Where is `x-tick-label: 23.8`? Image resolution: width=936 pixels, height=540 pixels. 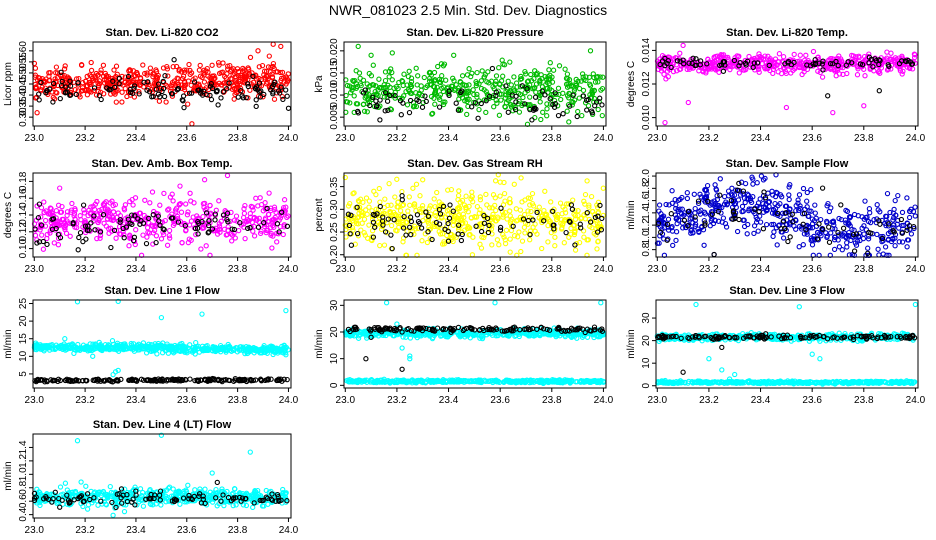
x-tick-label: 23.8 is located at coordinates (864, 138).